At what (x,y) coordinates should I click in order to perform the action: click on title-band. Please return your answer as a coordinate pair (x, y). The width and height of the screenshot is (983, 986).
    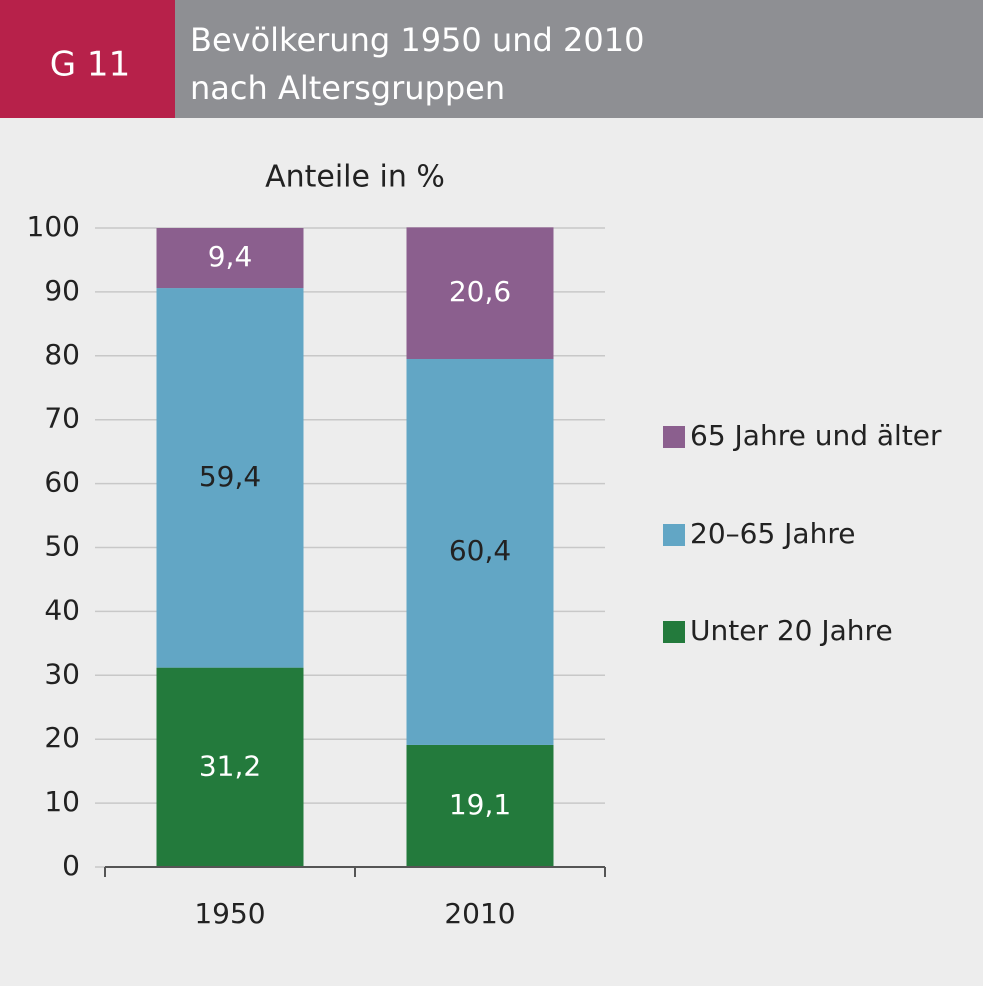
    Looking at the image, I should click on (579, 59).